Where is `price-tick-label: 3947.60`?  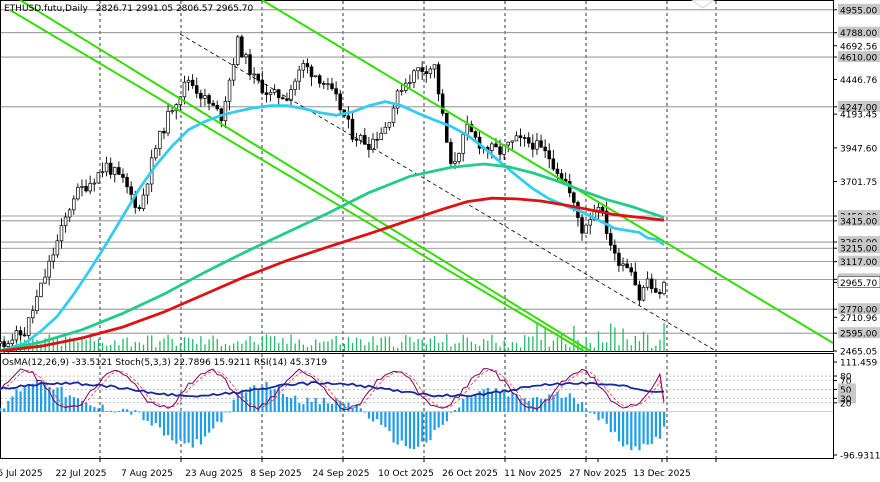
price-tick-label: 3947.60 is located at coordinates (858, 149).